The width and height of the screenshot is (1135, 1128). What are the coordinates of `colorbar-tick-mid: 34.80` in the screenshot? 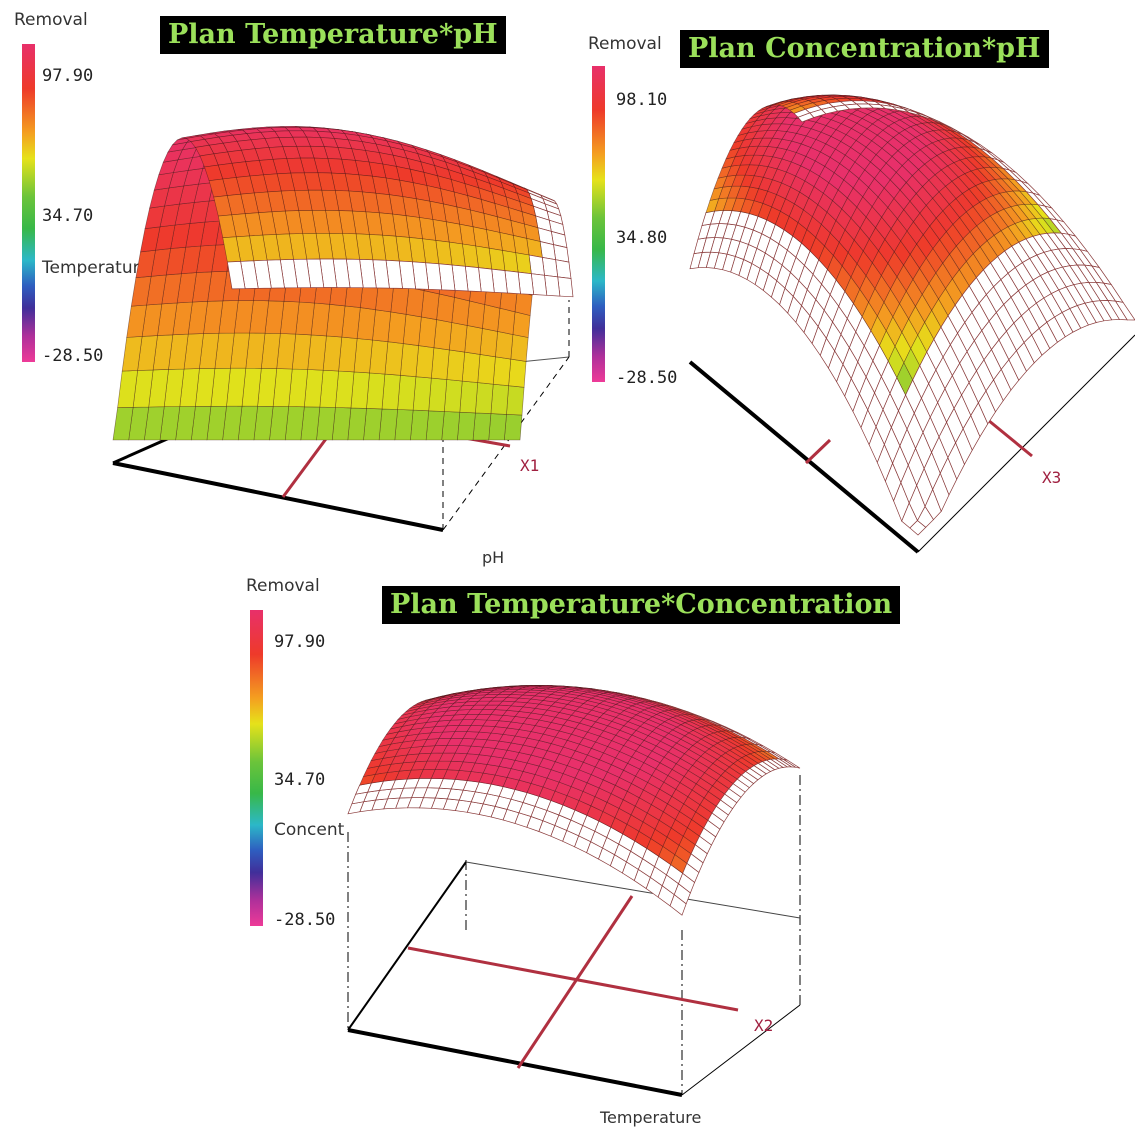 It's located at (642, 238).